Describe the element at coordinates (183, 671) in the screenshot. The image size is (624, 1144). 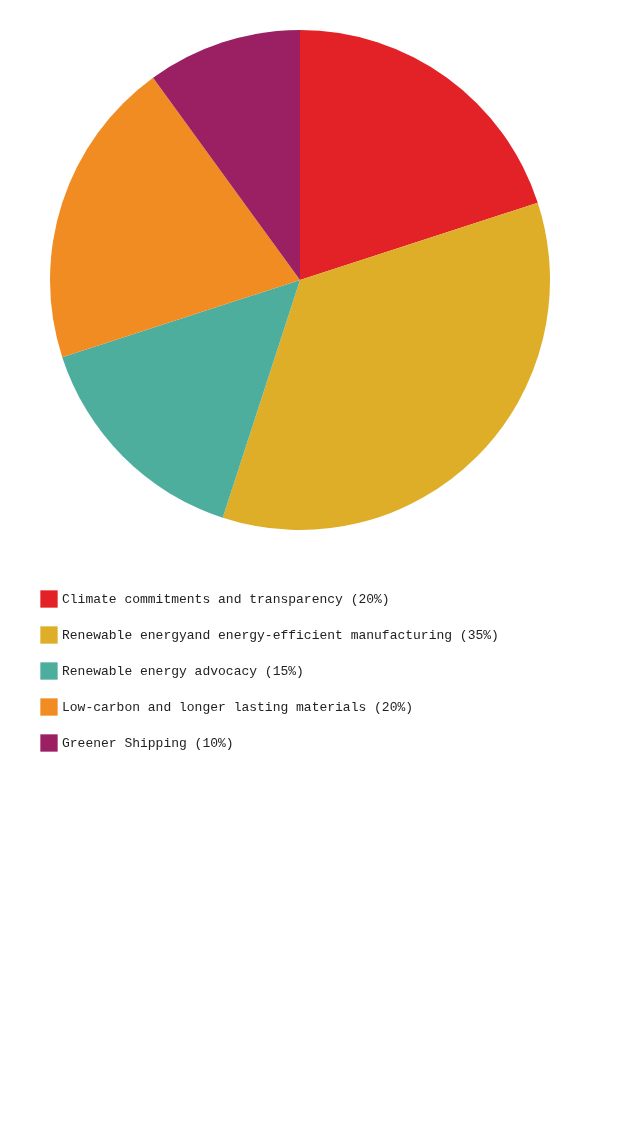
I see `legend-label: Renewable energy advocacy (15%)` at that location.